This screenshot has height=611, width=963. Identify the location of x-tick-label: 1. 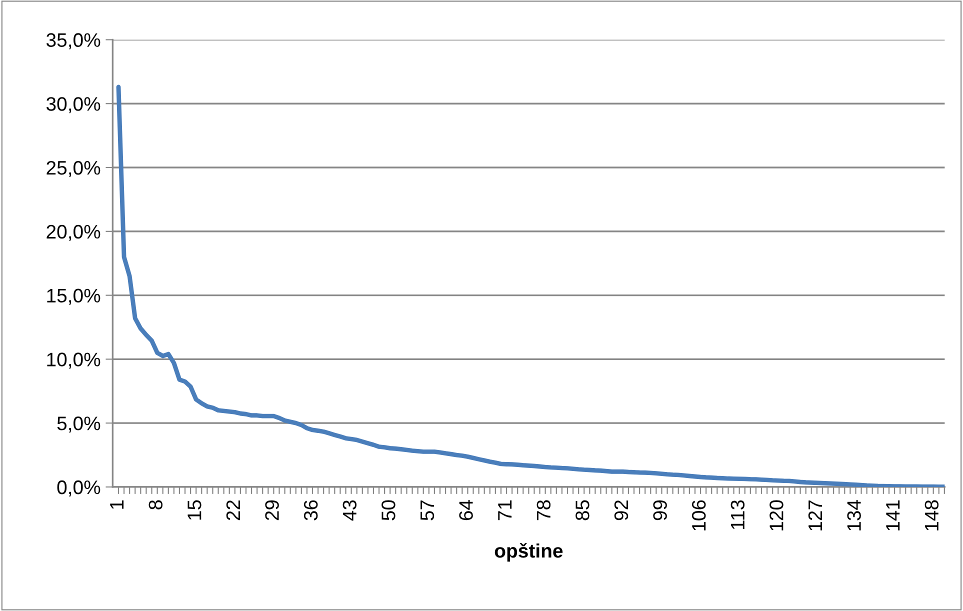
(117, 504).